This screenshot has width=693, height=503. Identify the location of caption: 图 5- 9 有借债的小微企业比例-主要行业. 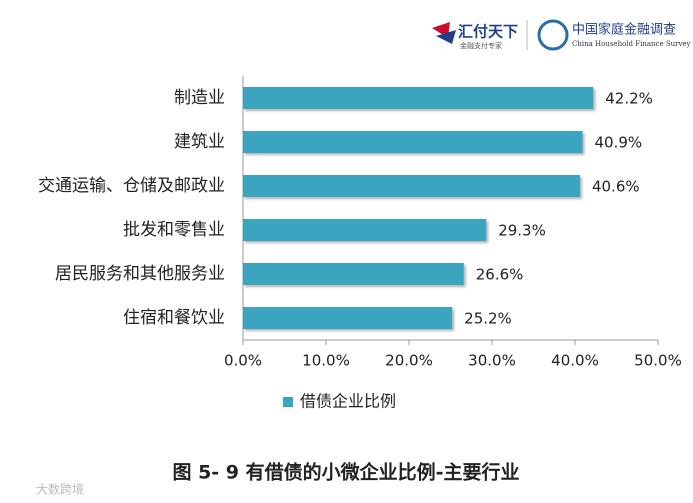
(345, 472).